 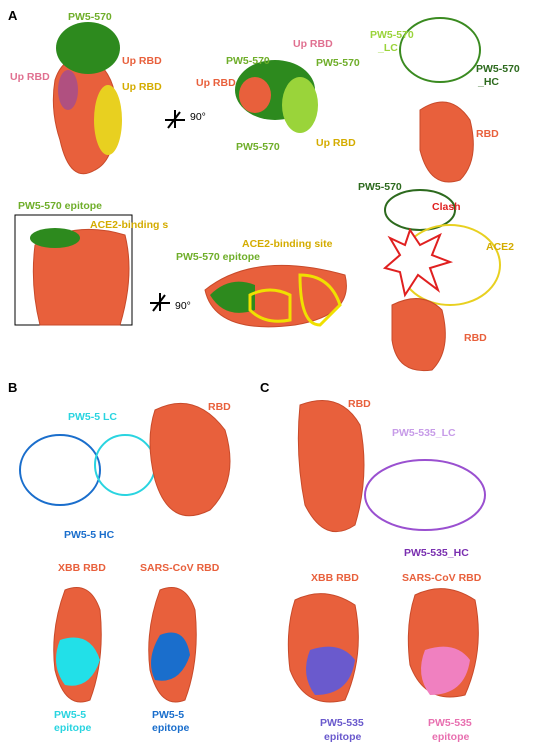 I want to click on label: _HC, so click(x=488, y=82).